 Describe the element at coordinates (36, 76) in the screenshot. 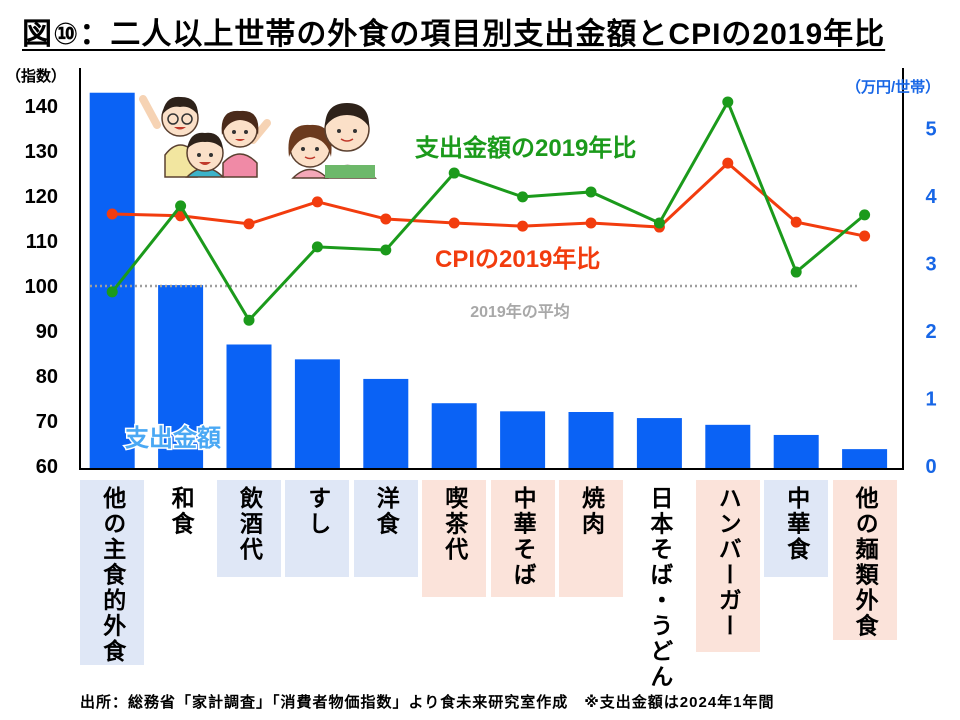

I see `left-axis-title: （指数）` at that location.